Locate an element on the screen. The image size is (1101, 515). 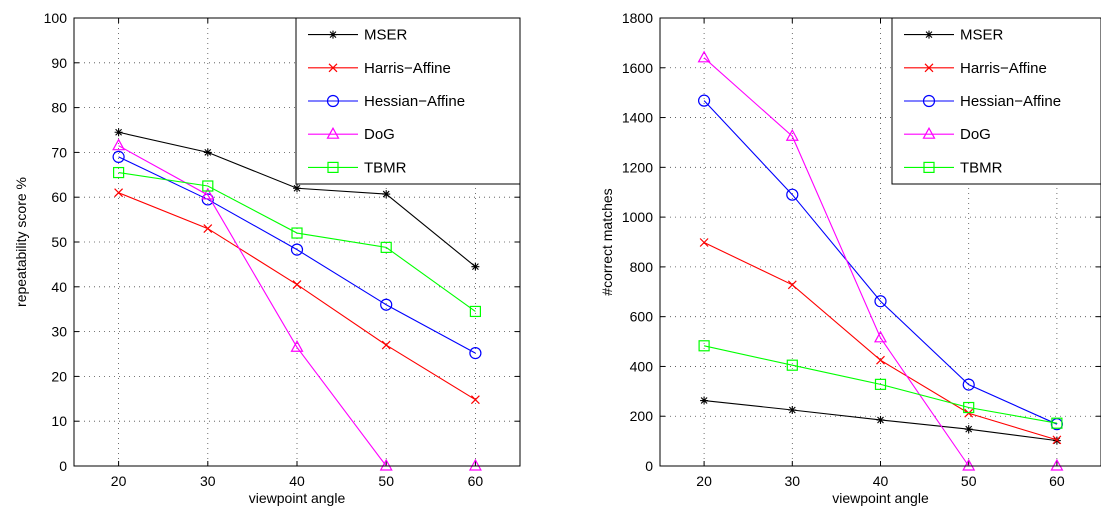
y-axis-label: repeatability score % is located at coordinates (21, 242).